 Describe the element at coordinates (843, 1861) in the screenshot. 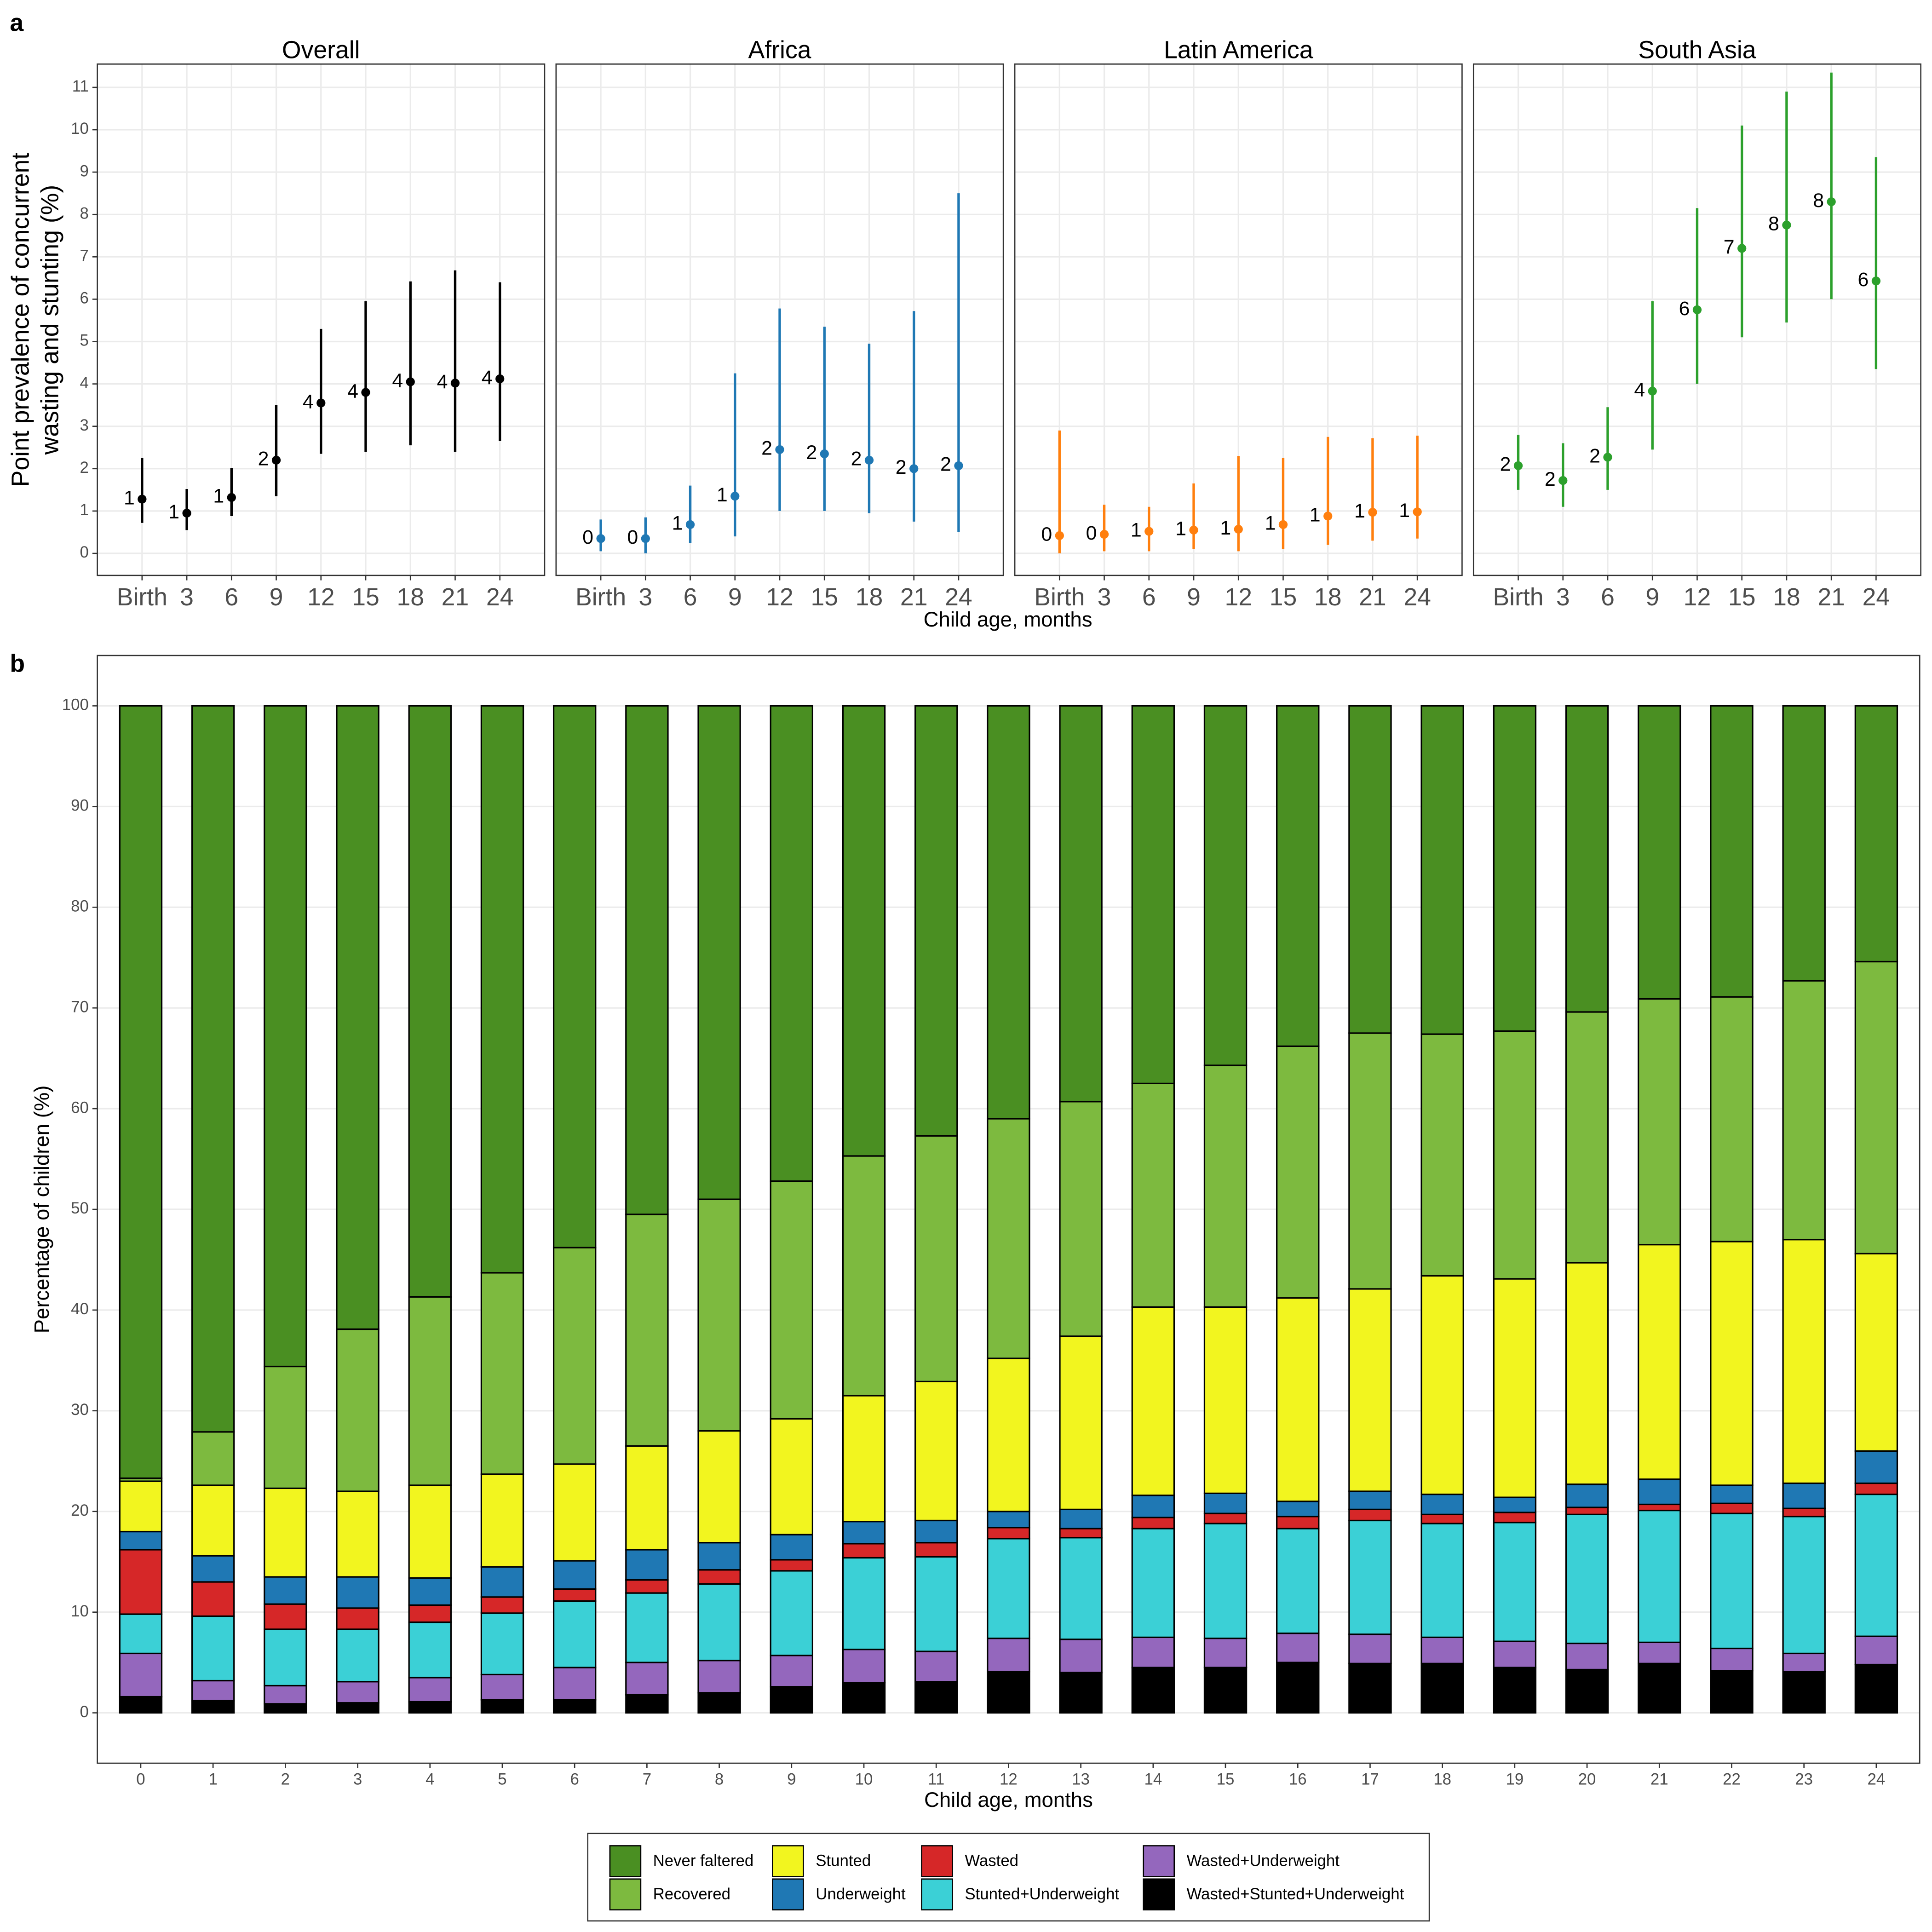

I see `legend-label: Stunted` at that location.